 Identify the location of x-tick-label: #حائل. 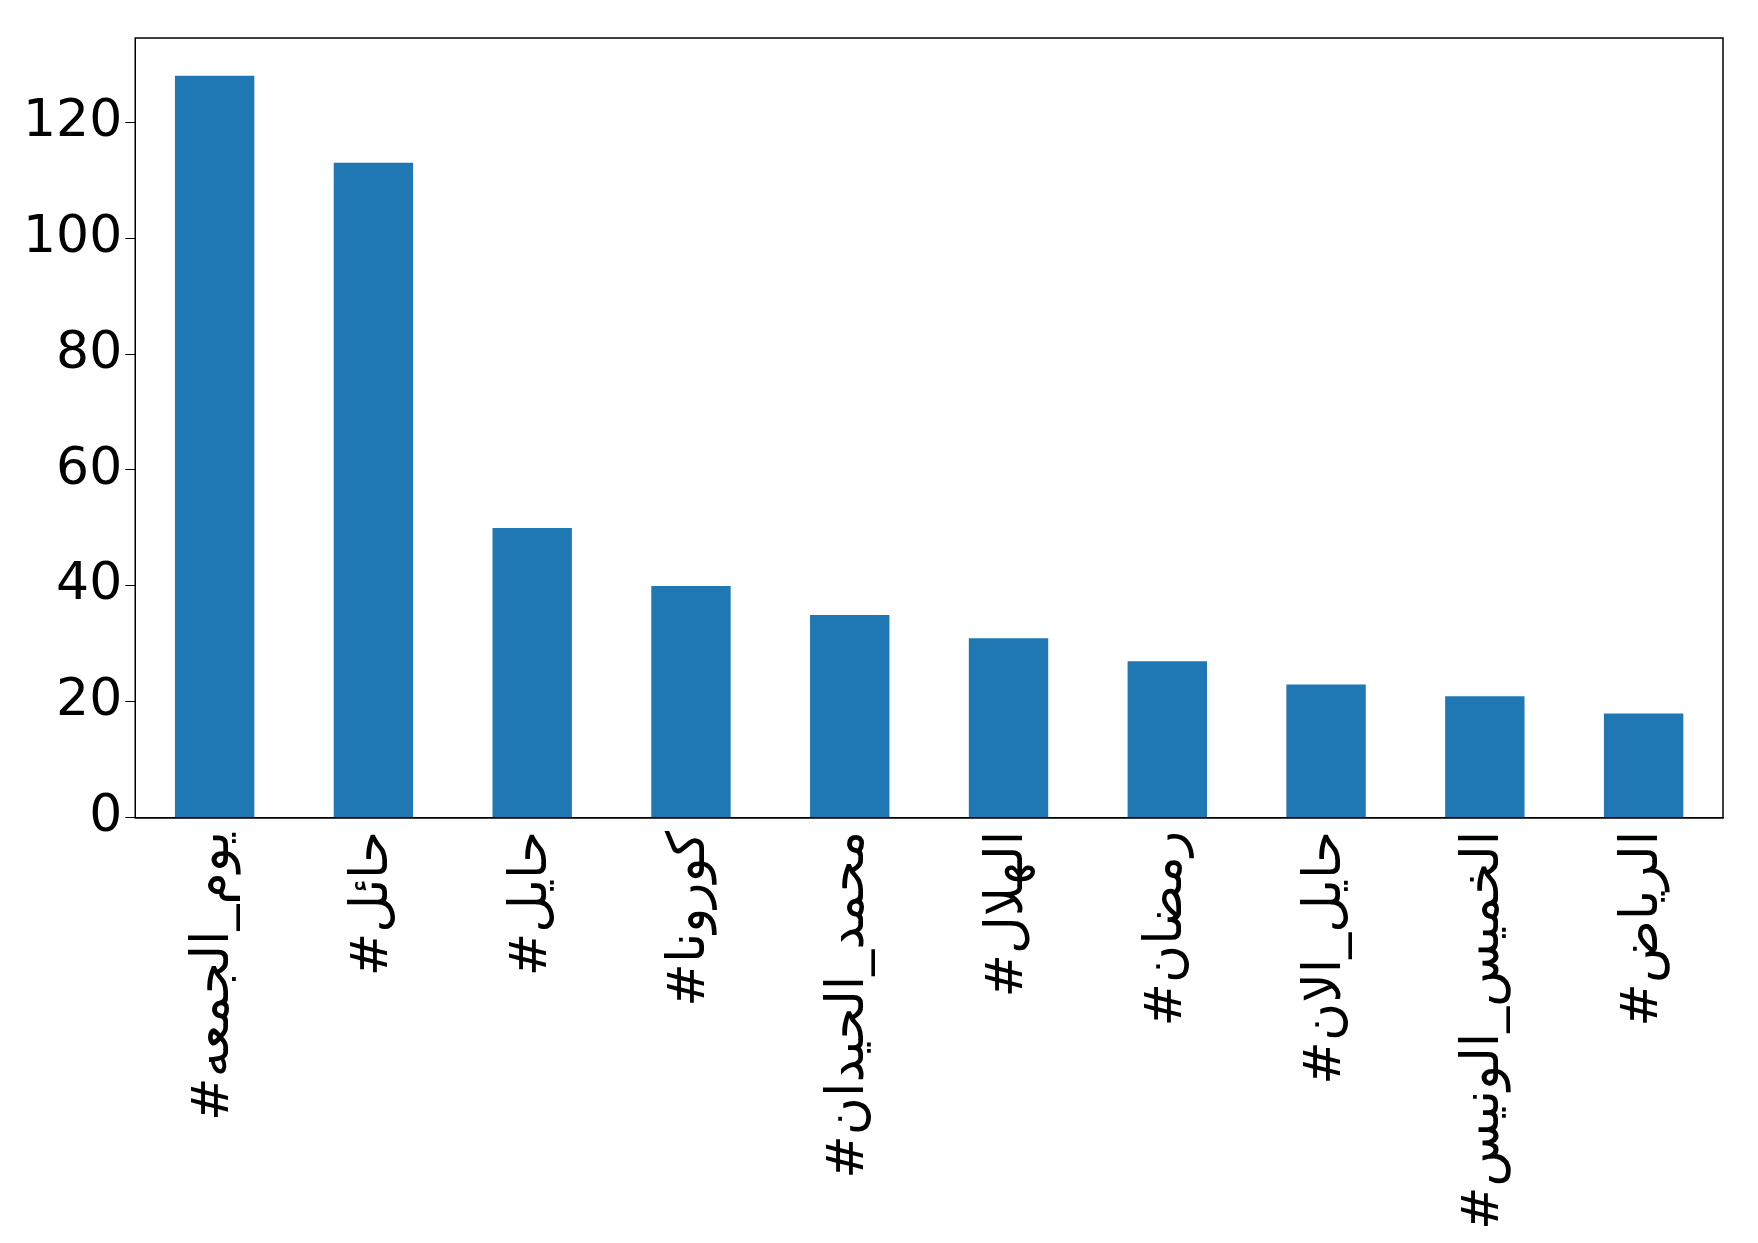
(368, 903).